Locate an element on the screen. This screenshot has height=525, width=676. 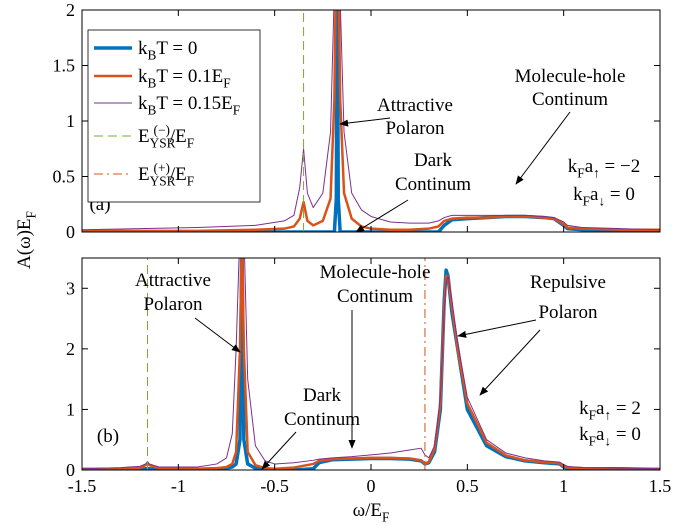
x-tick-label: 1 is located at coordinates (563, 486).